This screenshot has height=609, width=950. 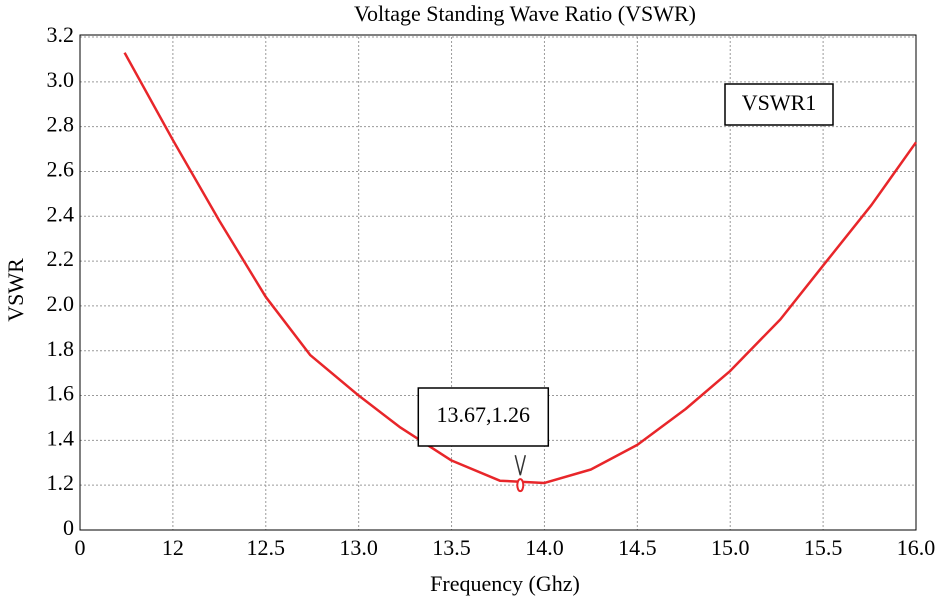 What do you see at coordinates (451, 547) in the screenshot?
I see `x-tick-label: 13.5` at bounding box center [451, 547].